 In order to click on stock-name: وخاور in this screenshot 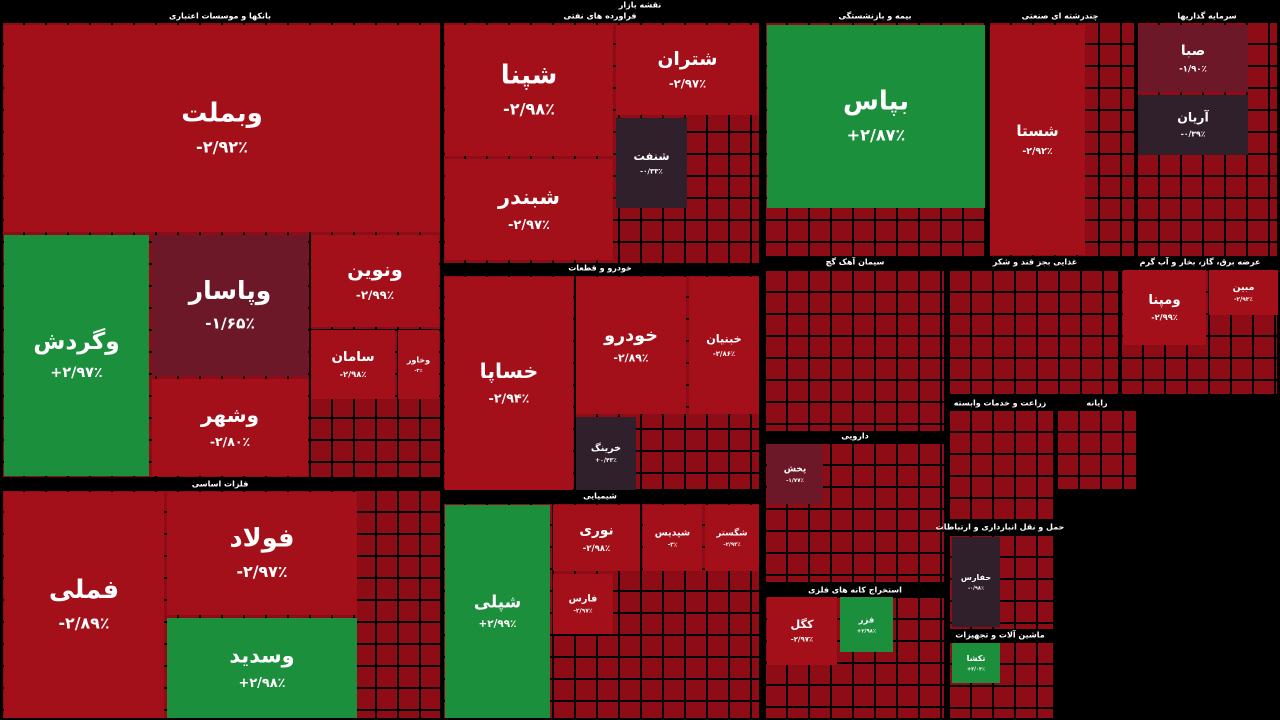, I will do `click(418, 360)`.